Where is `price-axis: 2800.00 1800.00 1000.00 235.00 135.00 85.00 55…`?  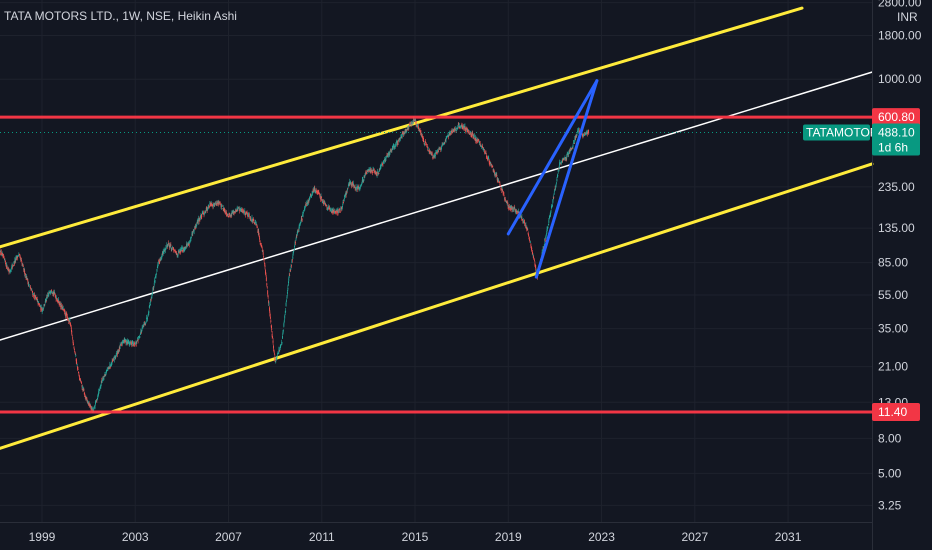 price-axis: 2800.00 1800.00 1000.00 235.00 135.00 85.00 55… is located at coordinates (897, 275).